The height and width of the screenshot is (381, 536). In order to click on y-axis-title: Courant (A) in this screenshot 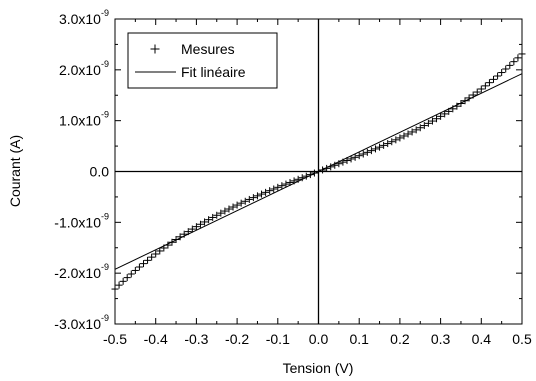, I will do `click(15, 171)`.